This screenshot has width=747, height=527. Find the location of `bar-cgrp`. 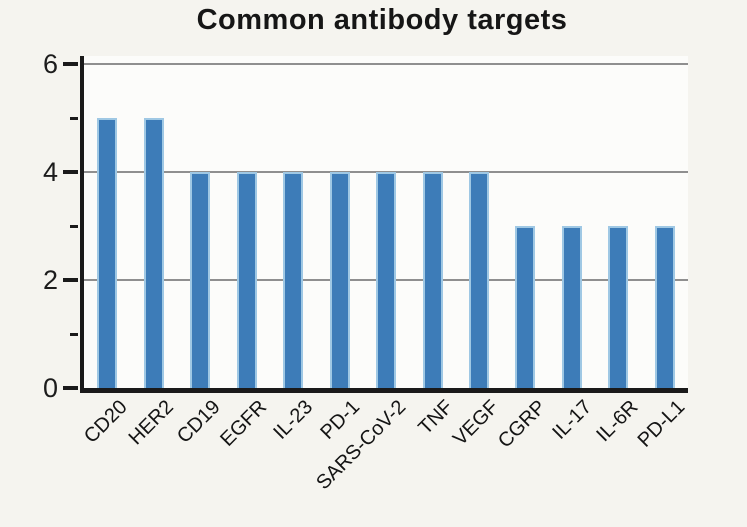

bar-cgrp is located at coordinates (525, 307).